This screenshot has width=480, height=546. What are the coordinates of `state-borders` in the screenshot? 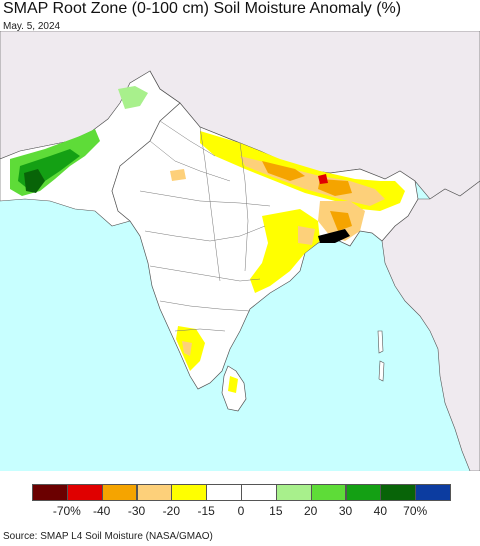 It's located at (205, 226).